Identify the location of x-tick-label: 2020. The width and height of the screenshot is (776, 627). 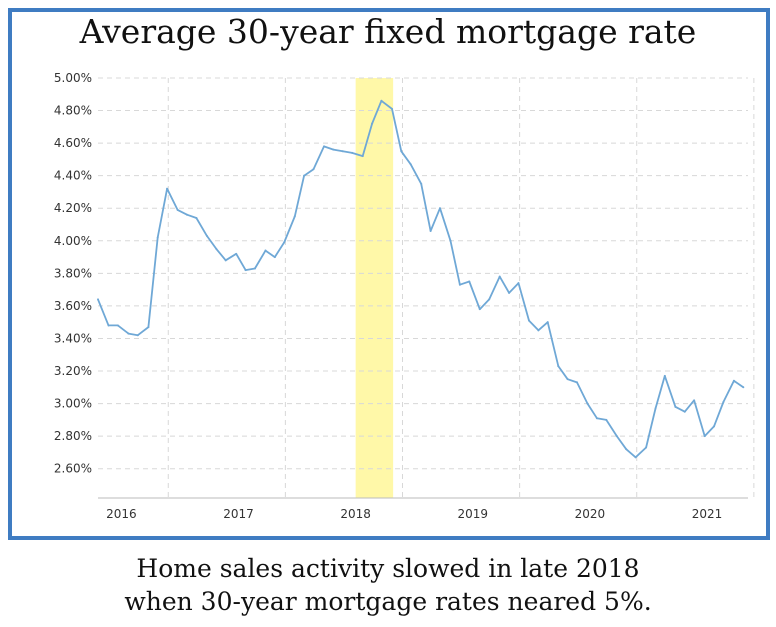
(590, 514).